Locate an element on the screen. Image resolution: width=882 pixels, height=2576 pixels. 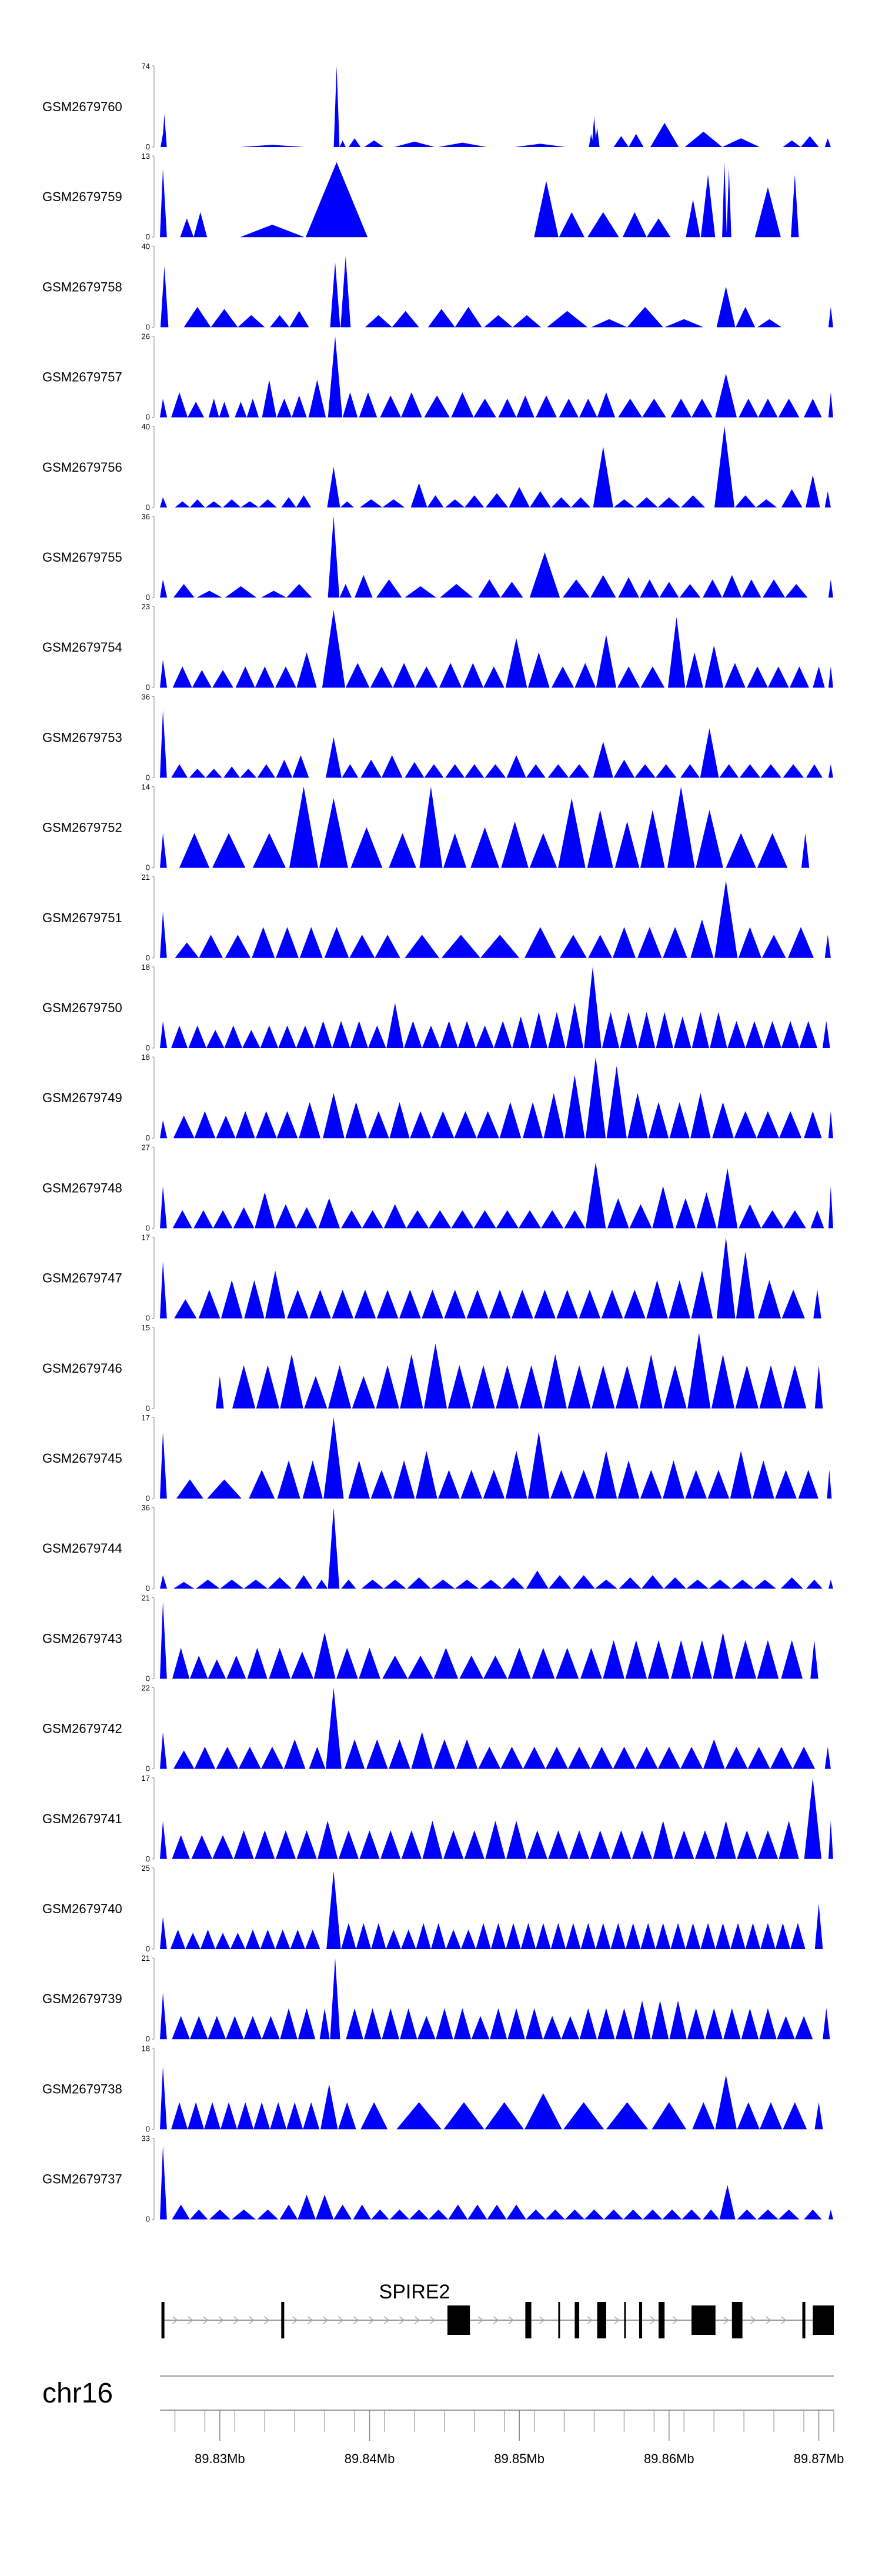
gene-track: SPIRE2 is located at coordinates (497, 2309).